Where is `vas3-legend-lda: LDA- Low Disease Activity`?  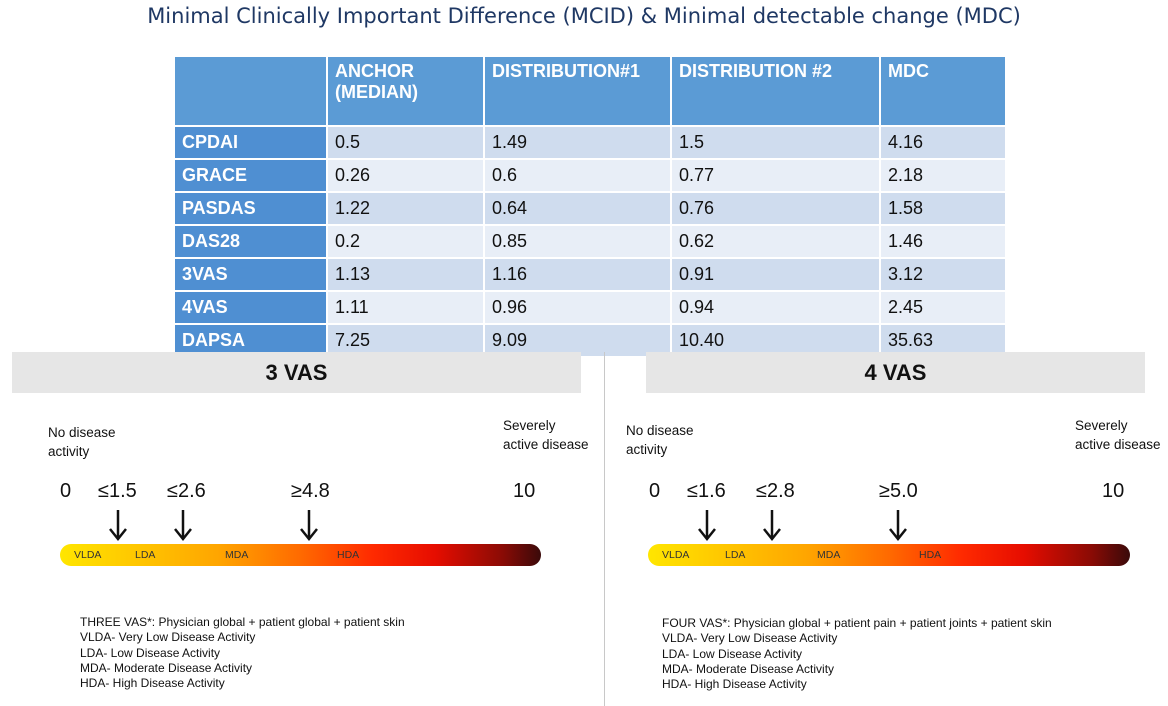
vas3-legend-lda: LDA- Low Disease Activity is located at coordinates (150, 652).